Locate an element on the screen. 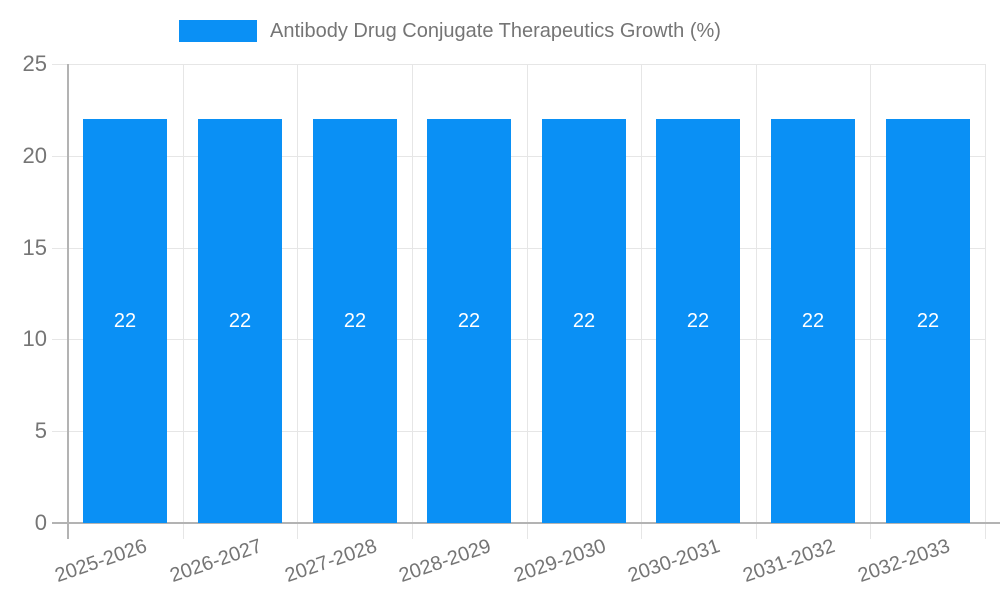  x-axis-tick-label: 2027-2028 is located at coordinates (331, 561).